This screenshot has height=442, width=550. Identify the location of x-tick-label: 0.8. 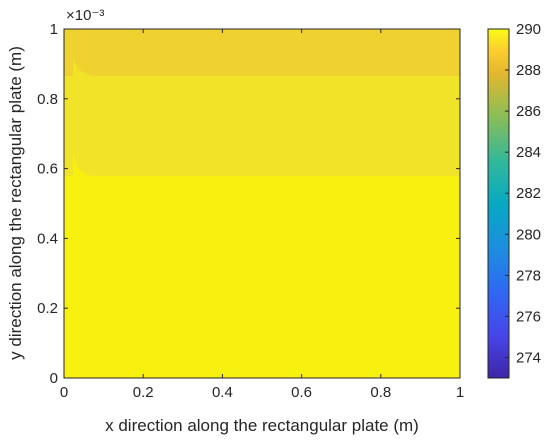
(380, 392).